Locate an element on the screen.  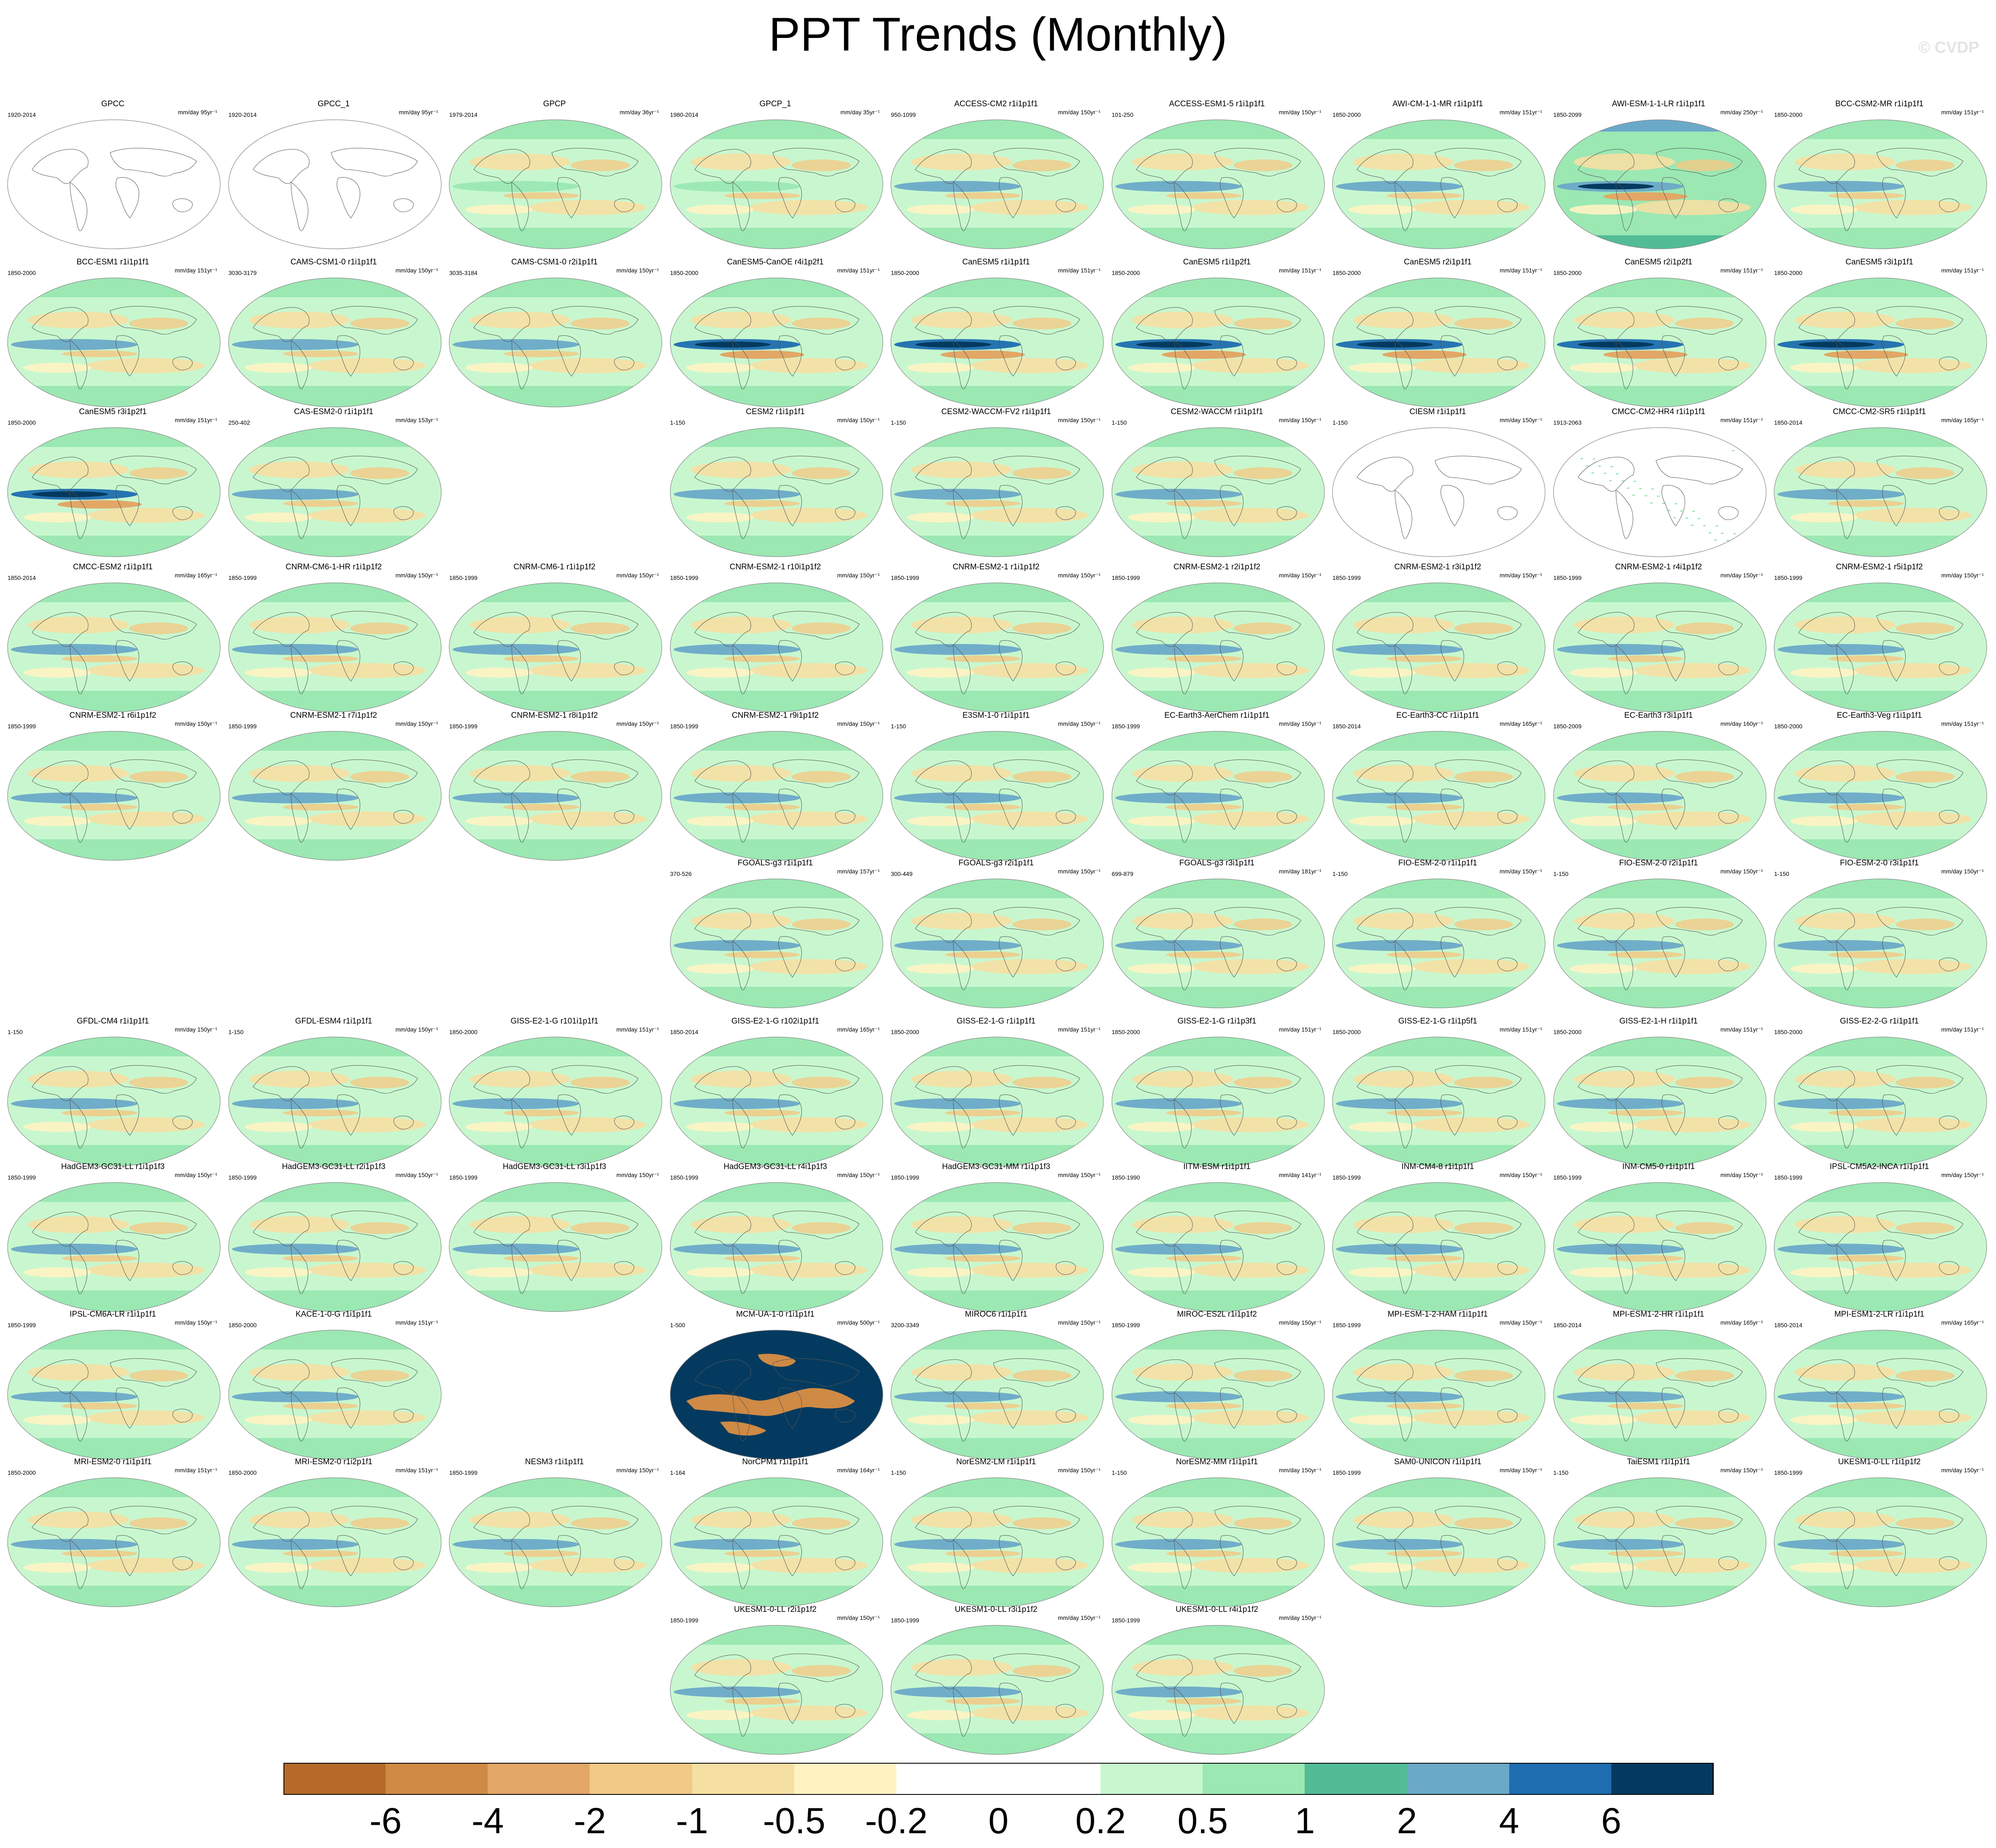
panel-title: NorCPM1 r1i1p1f1 is located at coordinates (775, 1461).